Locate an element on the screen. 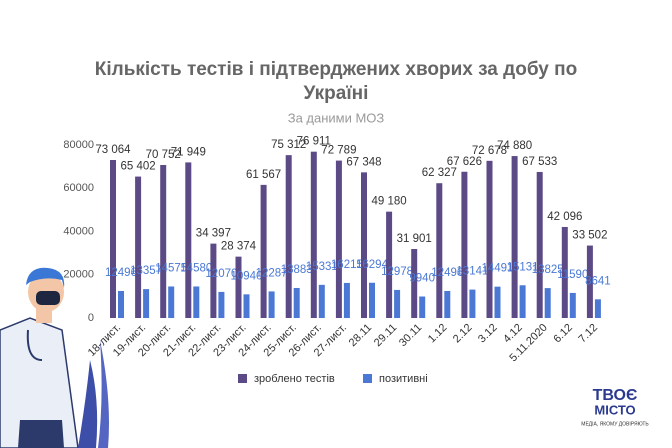 The width and height of the screenshot is (672, 448). y-tick-label: 60000 is located at coordinates (78, 188).